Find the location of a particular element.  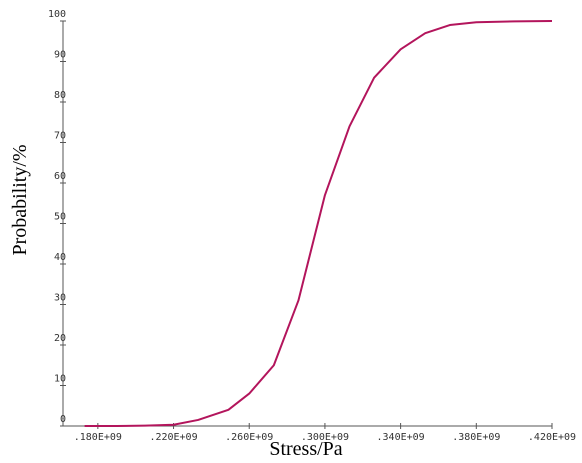

y-tick-label: 40 is located at coordinates (60, 257).